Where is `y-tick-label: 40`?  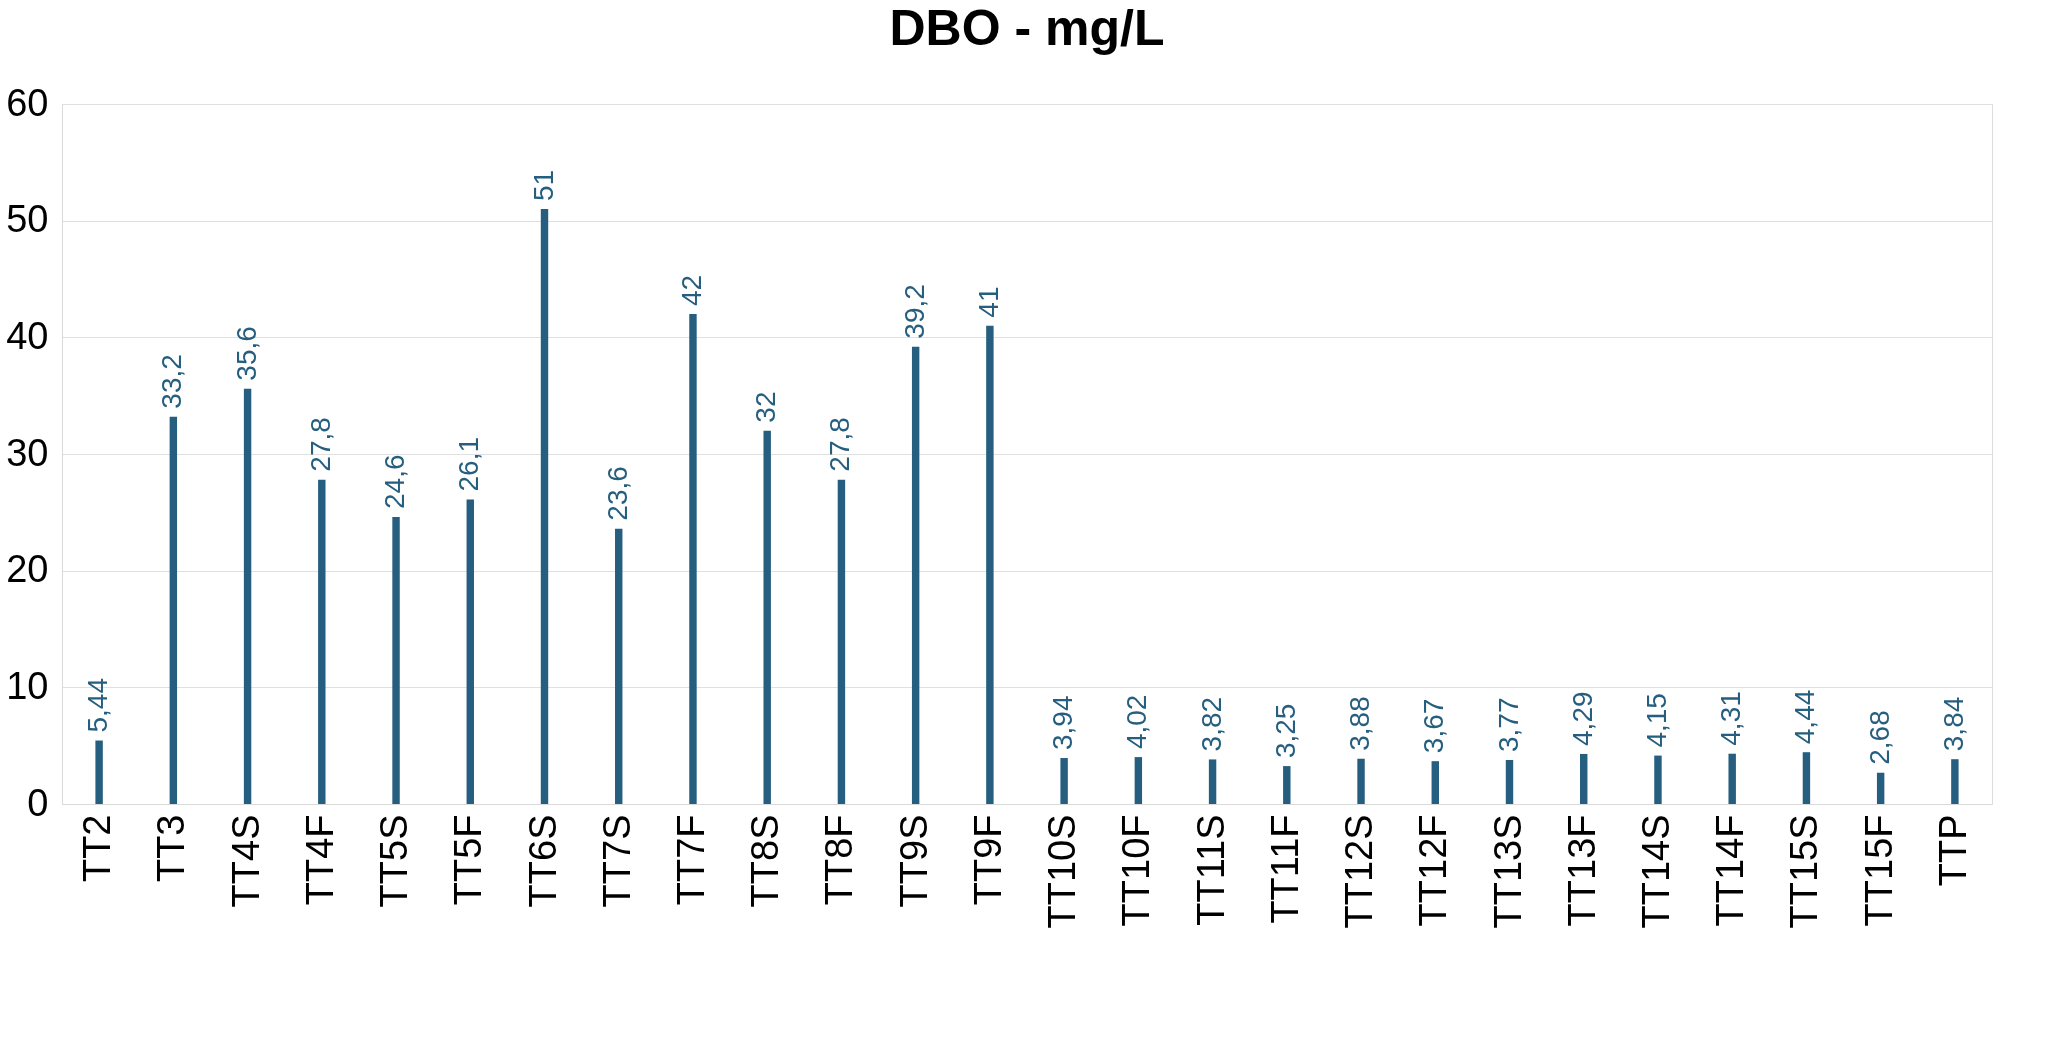 y-tick-label: 40 is located at coordinates (27, 335).